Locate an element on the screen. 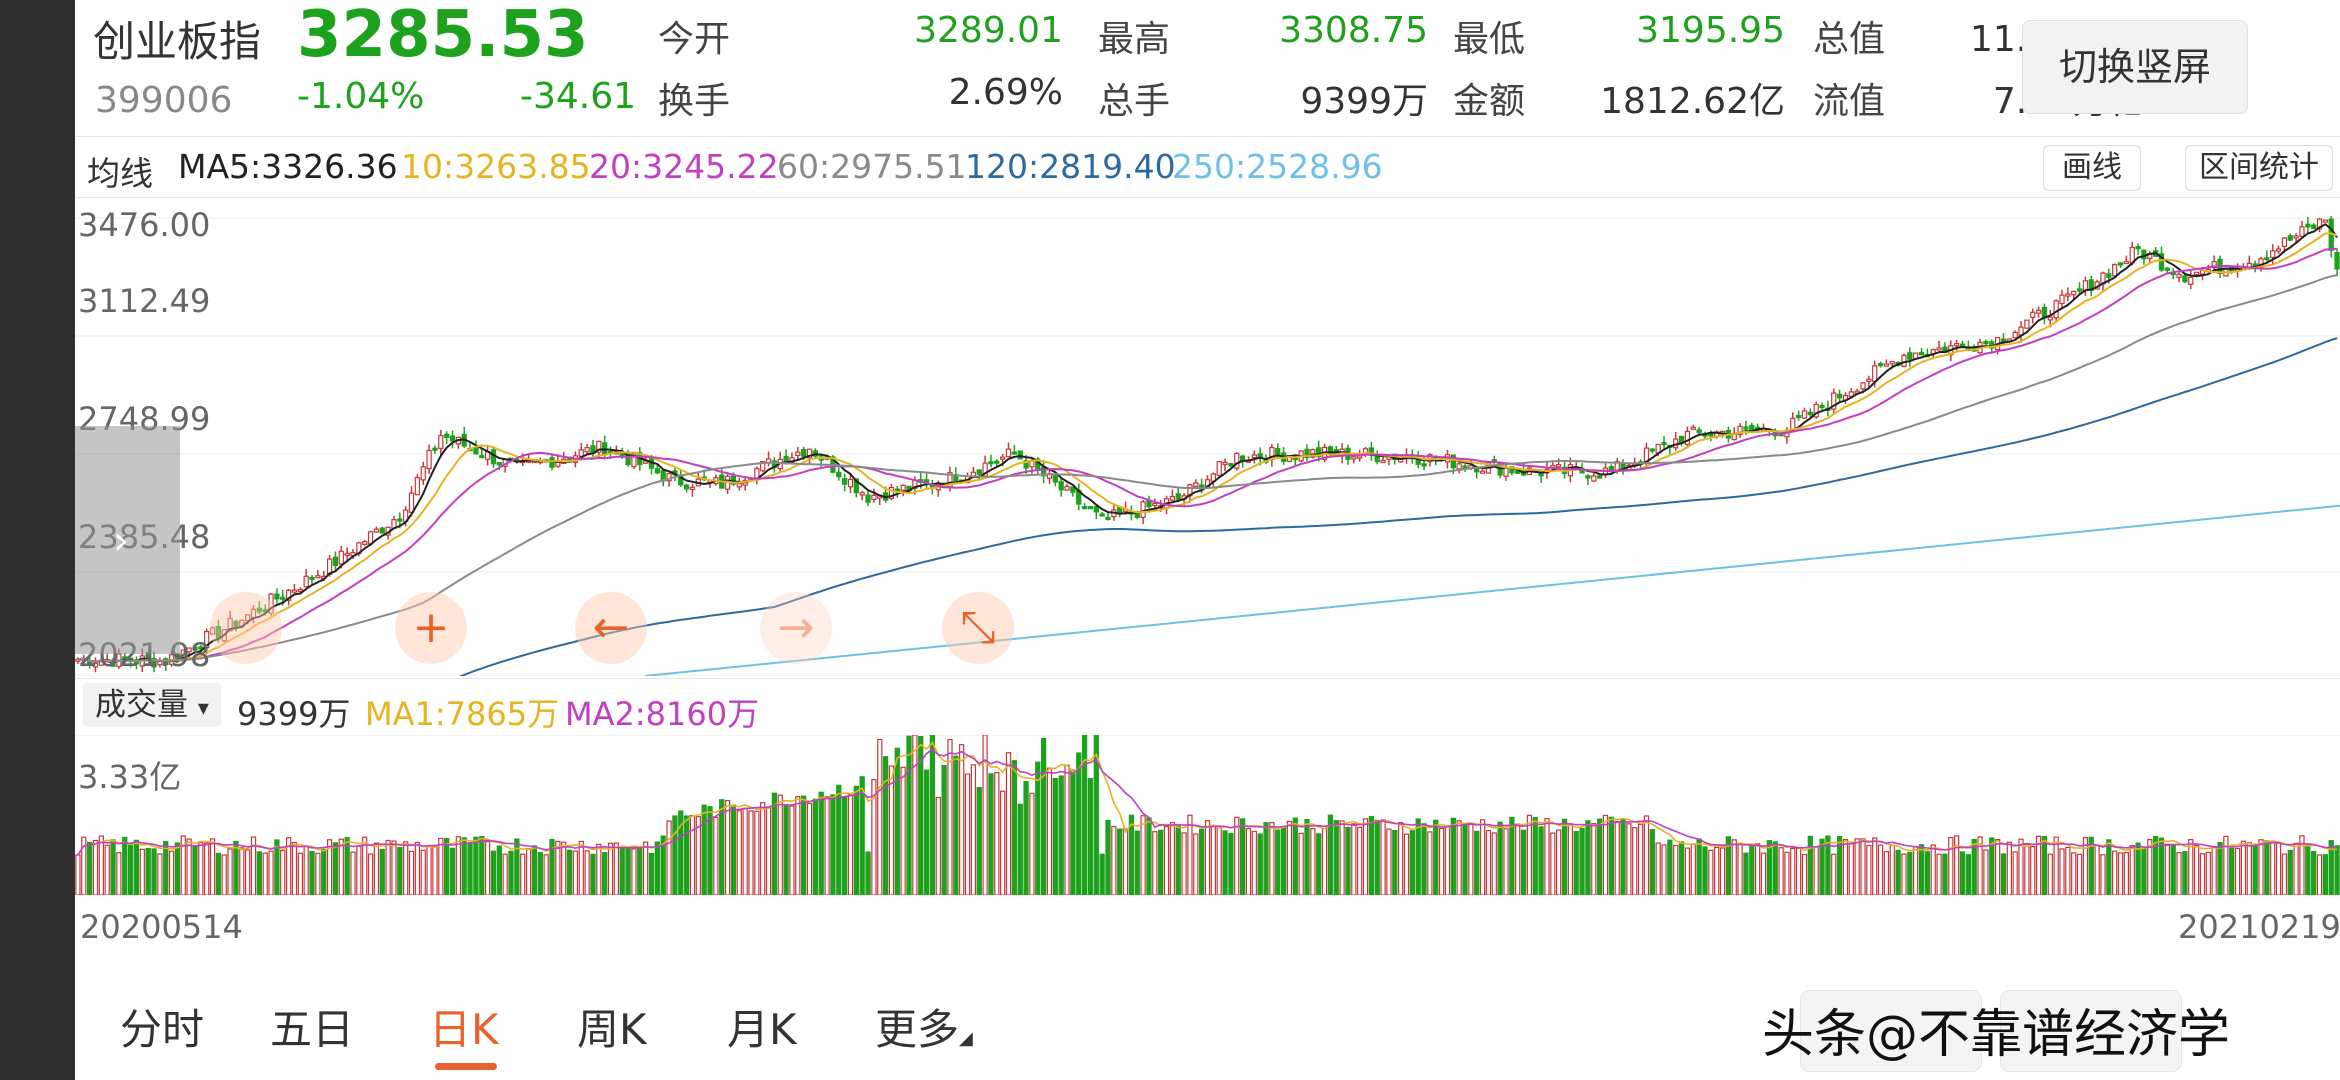 Image resolution: width=2340 pixels, height=1080 pixels. ma60-value: 60:2975.51 is located at coordinates (872, 166).